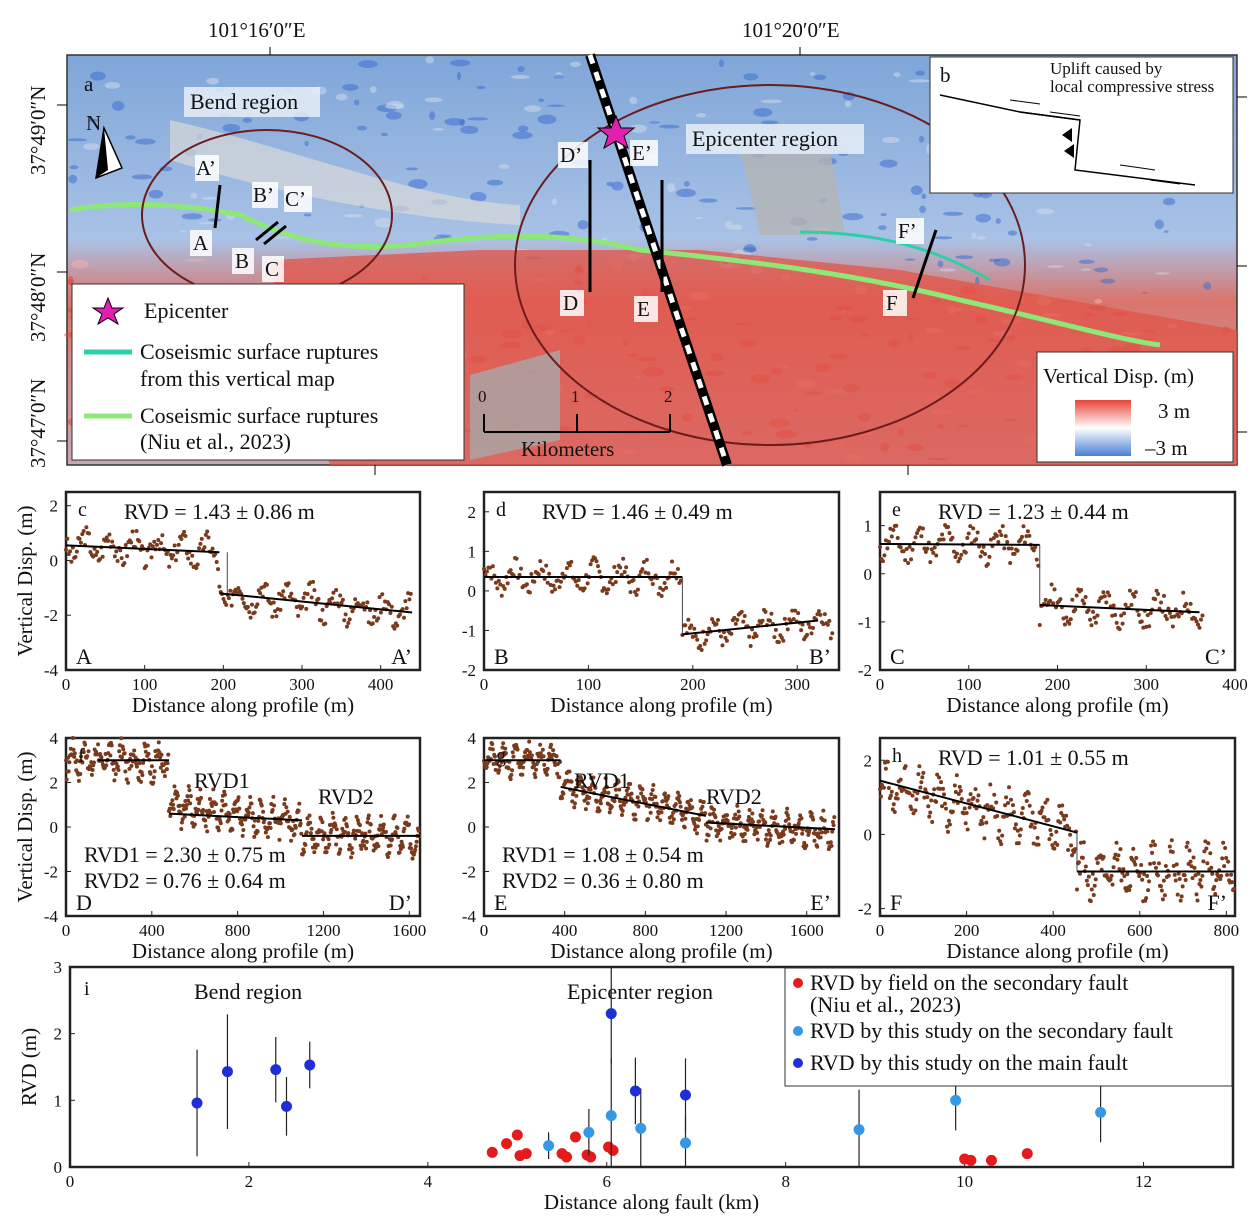 The height and width of the screenshot is (1232, 1252). What do you see at coordinates (865, 670) in the screenshot?
I see `y-tick-label: -2` at bounding box center [865, 670].